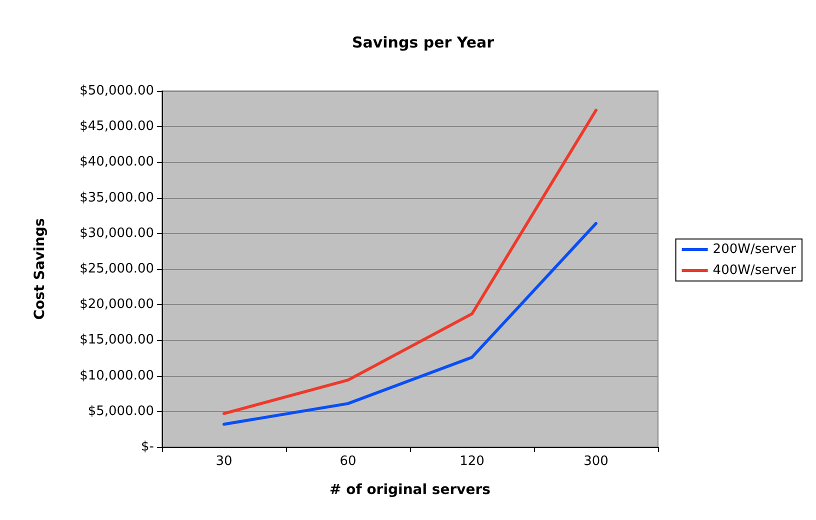  What do you see at coordinates (121, 411) in the screenshot?
I see `y-tick-label: $5,000.00` at bounding box center [121, 411].